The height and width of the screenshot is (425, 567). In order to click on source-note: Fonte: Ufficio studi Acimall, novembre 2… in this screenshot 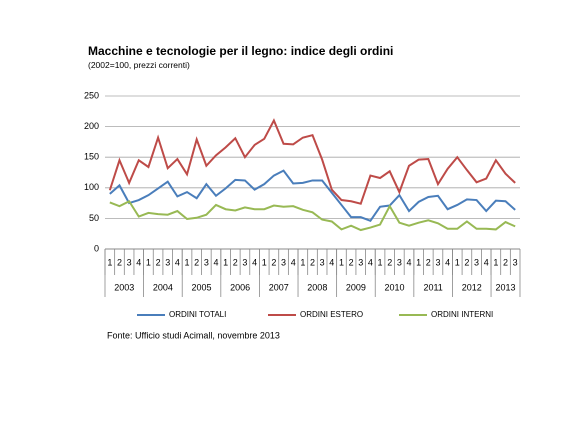, I will do `click(193, 335)`.